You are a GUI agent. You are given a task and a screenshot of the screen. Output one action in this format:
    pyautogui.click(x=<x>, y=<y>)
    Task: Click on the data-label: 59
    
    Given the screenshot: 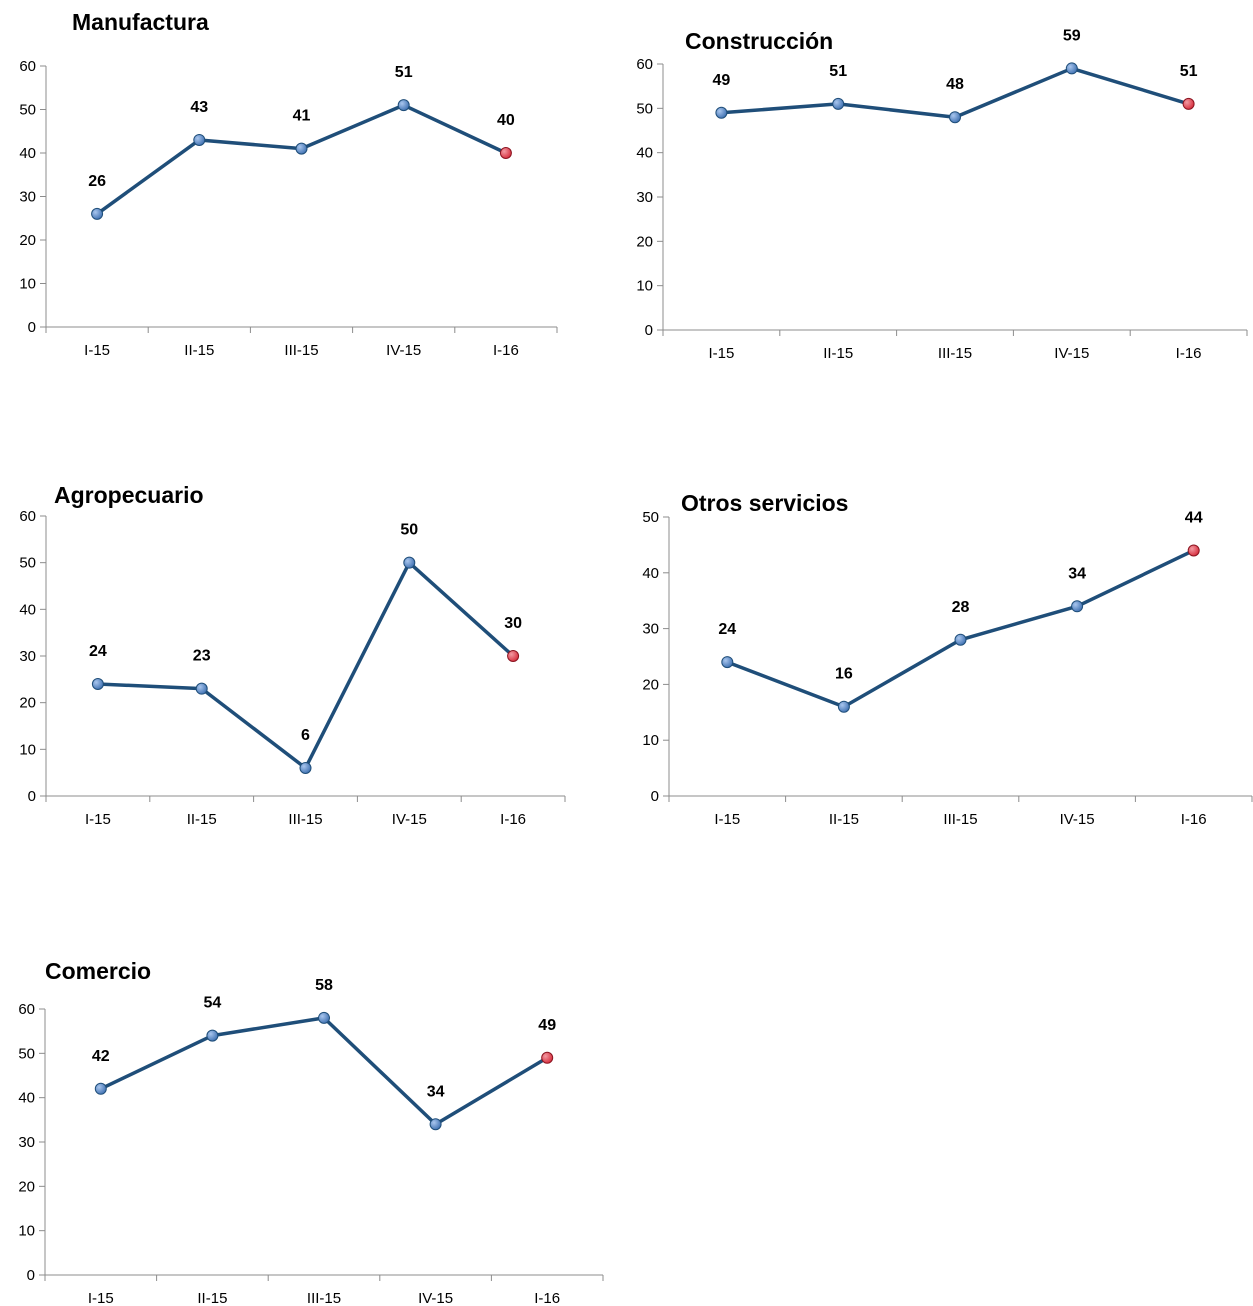 What is the action you would take?
    pyautogui.click(x=1072, y=35)
    